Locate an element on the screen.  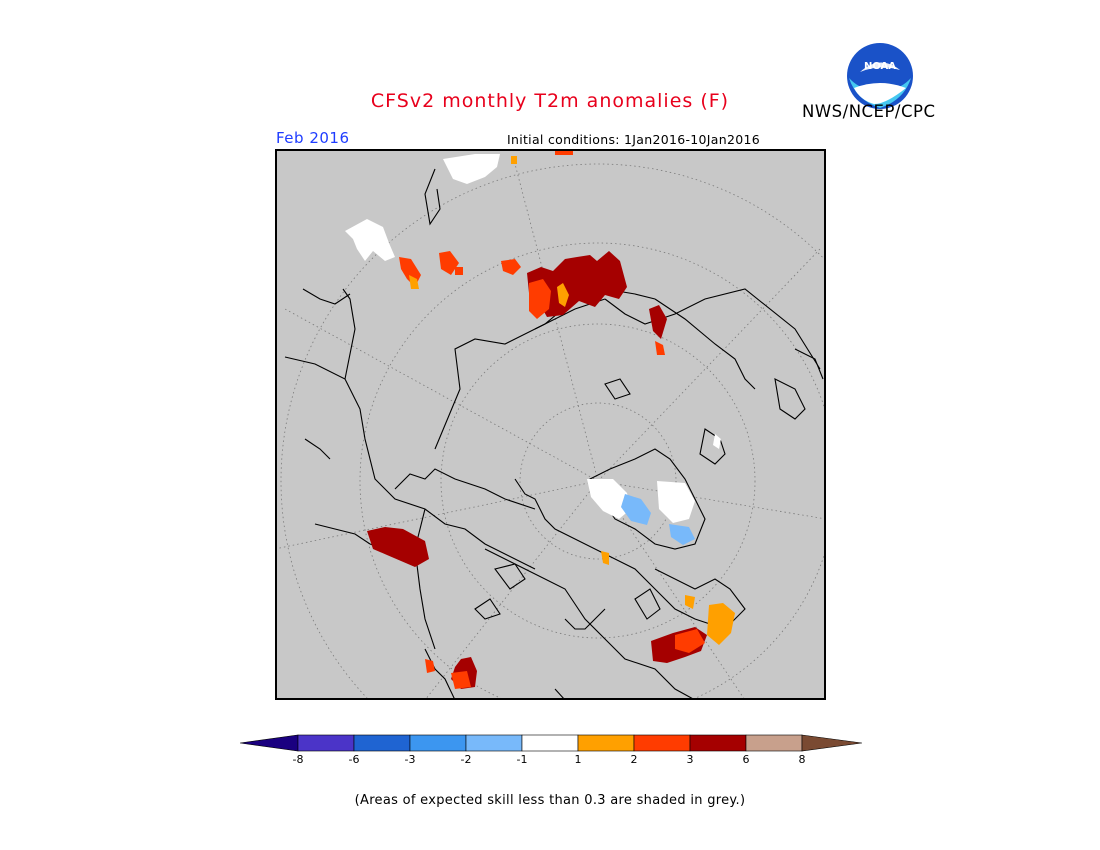
colorbar-arrow-low is located at coordinates (269, 743).